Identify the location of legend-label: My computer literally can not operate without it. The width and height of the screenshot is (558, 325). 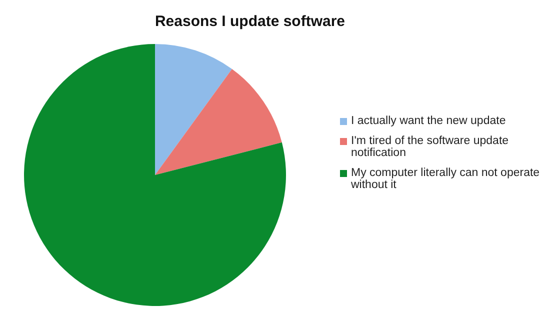
(445, 179).